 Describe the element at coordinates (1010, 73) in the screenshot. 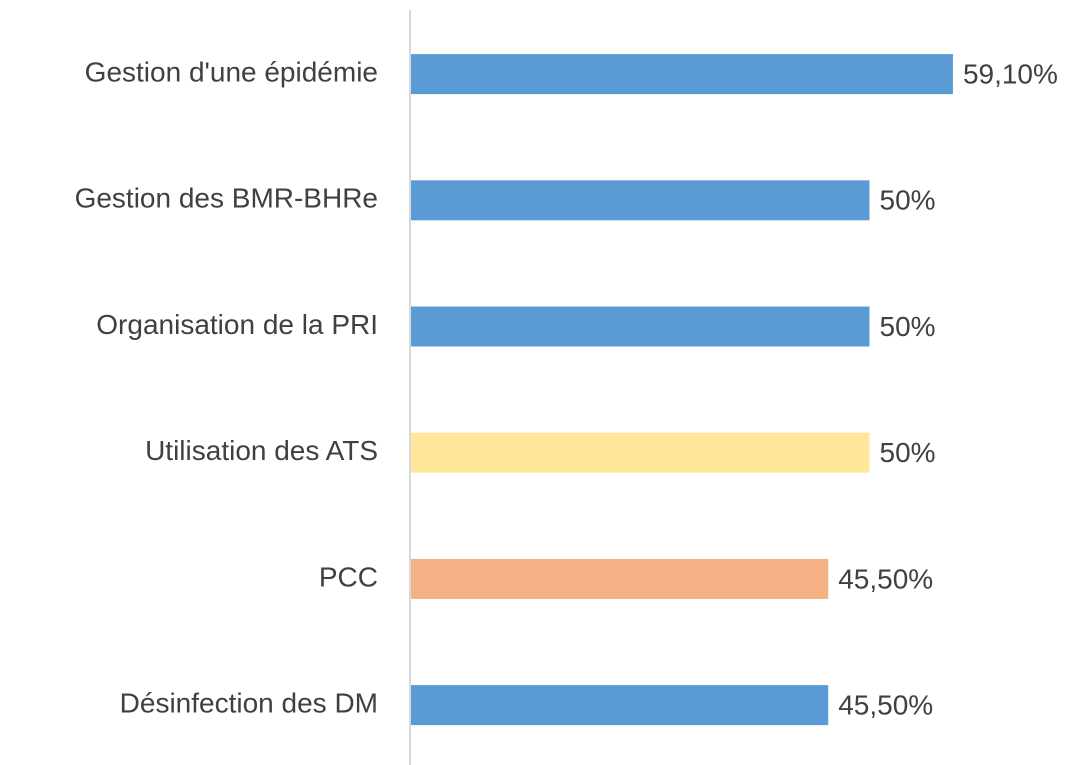

I see `value-label: 59,10%` at that location.